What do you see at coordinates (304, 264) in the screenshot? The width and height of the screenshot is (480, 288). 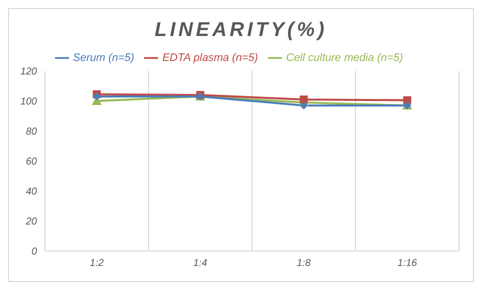 I see `x-tick-label: 1:8` at bounding box center [304, 264].